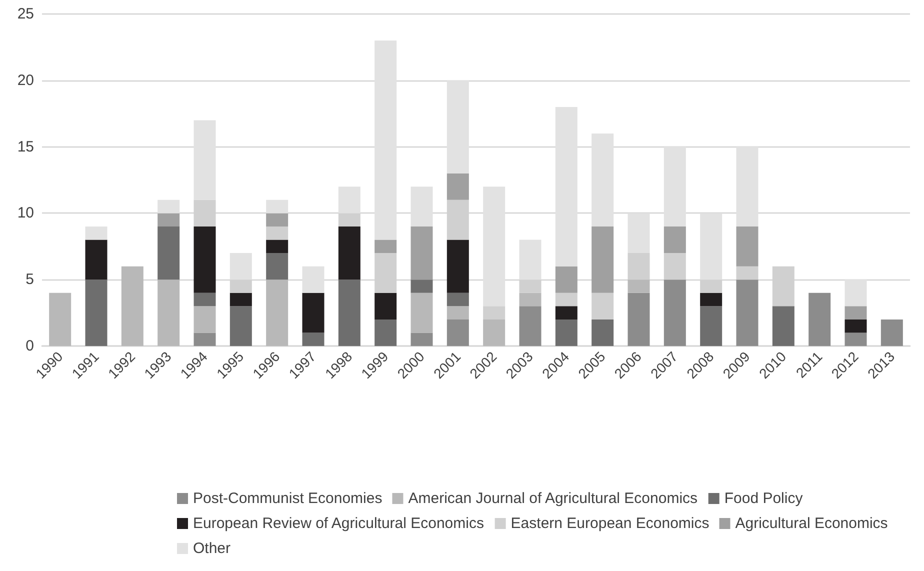 The image size is (924, 571). I want to click on legend-label: Food Policy, so click(764, 498).